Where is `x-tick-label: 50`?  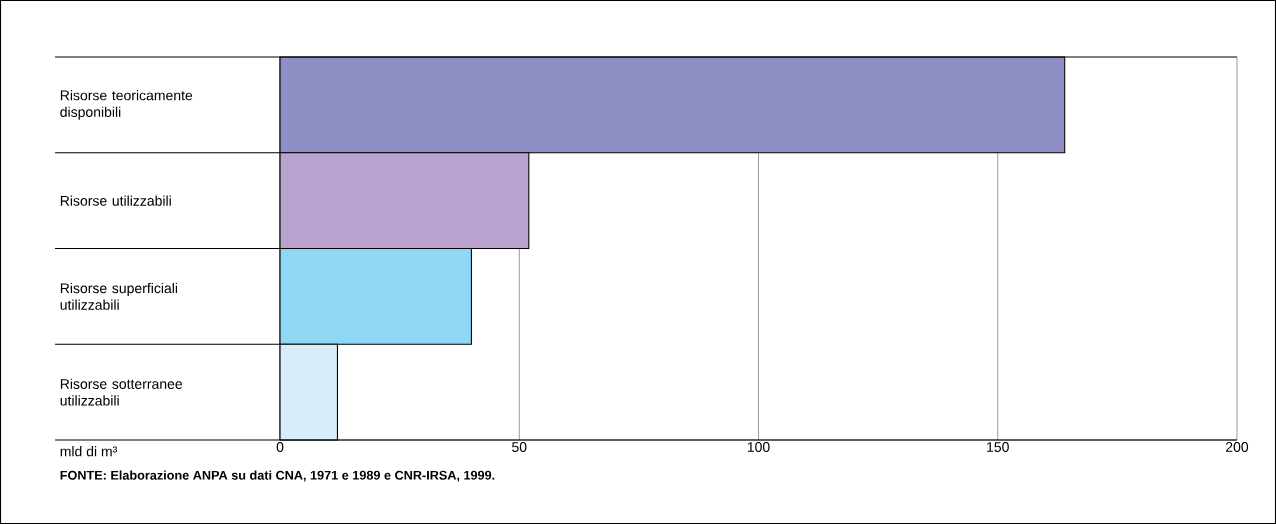 x-tick-label: 50 is located at coordinates (519, 447).